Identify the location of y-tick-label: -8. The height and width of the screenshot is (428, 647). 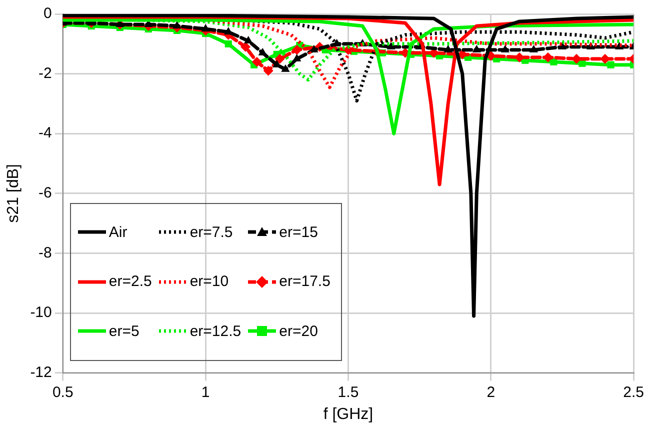
(45, 253).